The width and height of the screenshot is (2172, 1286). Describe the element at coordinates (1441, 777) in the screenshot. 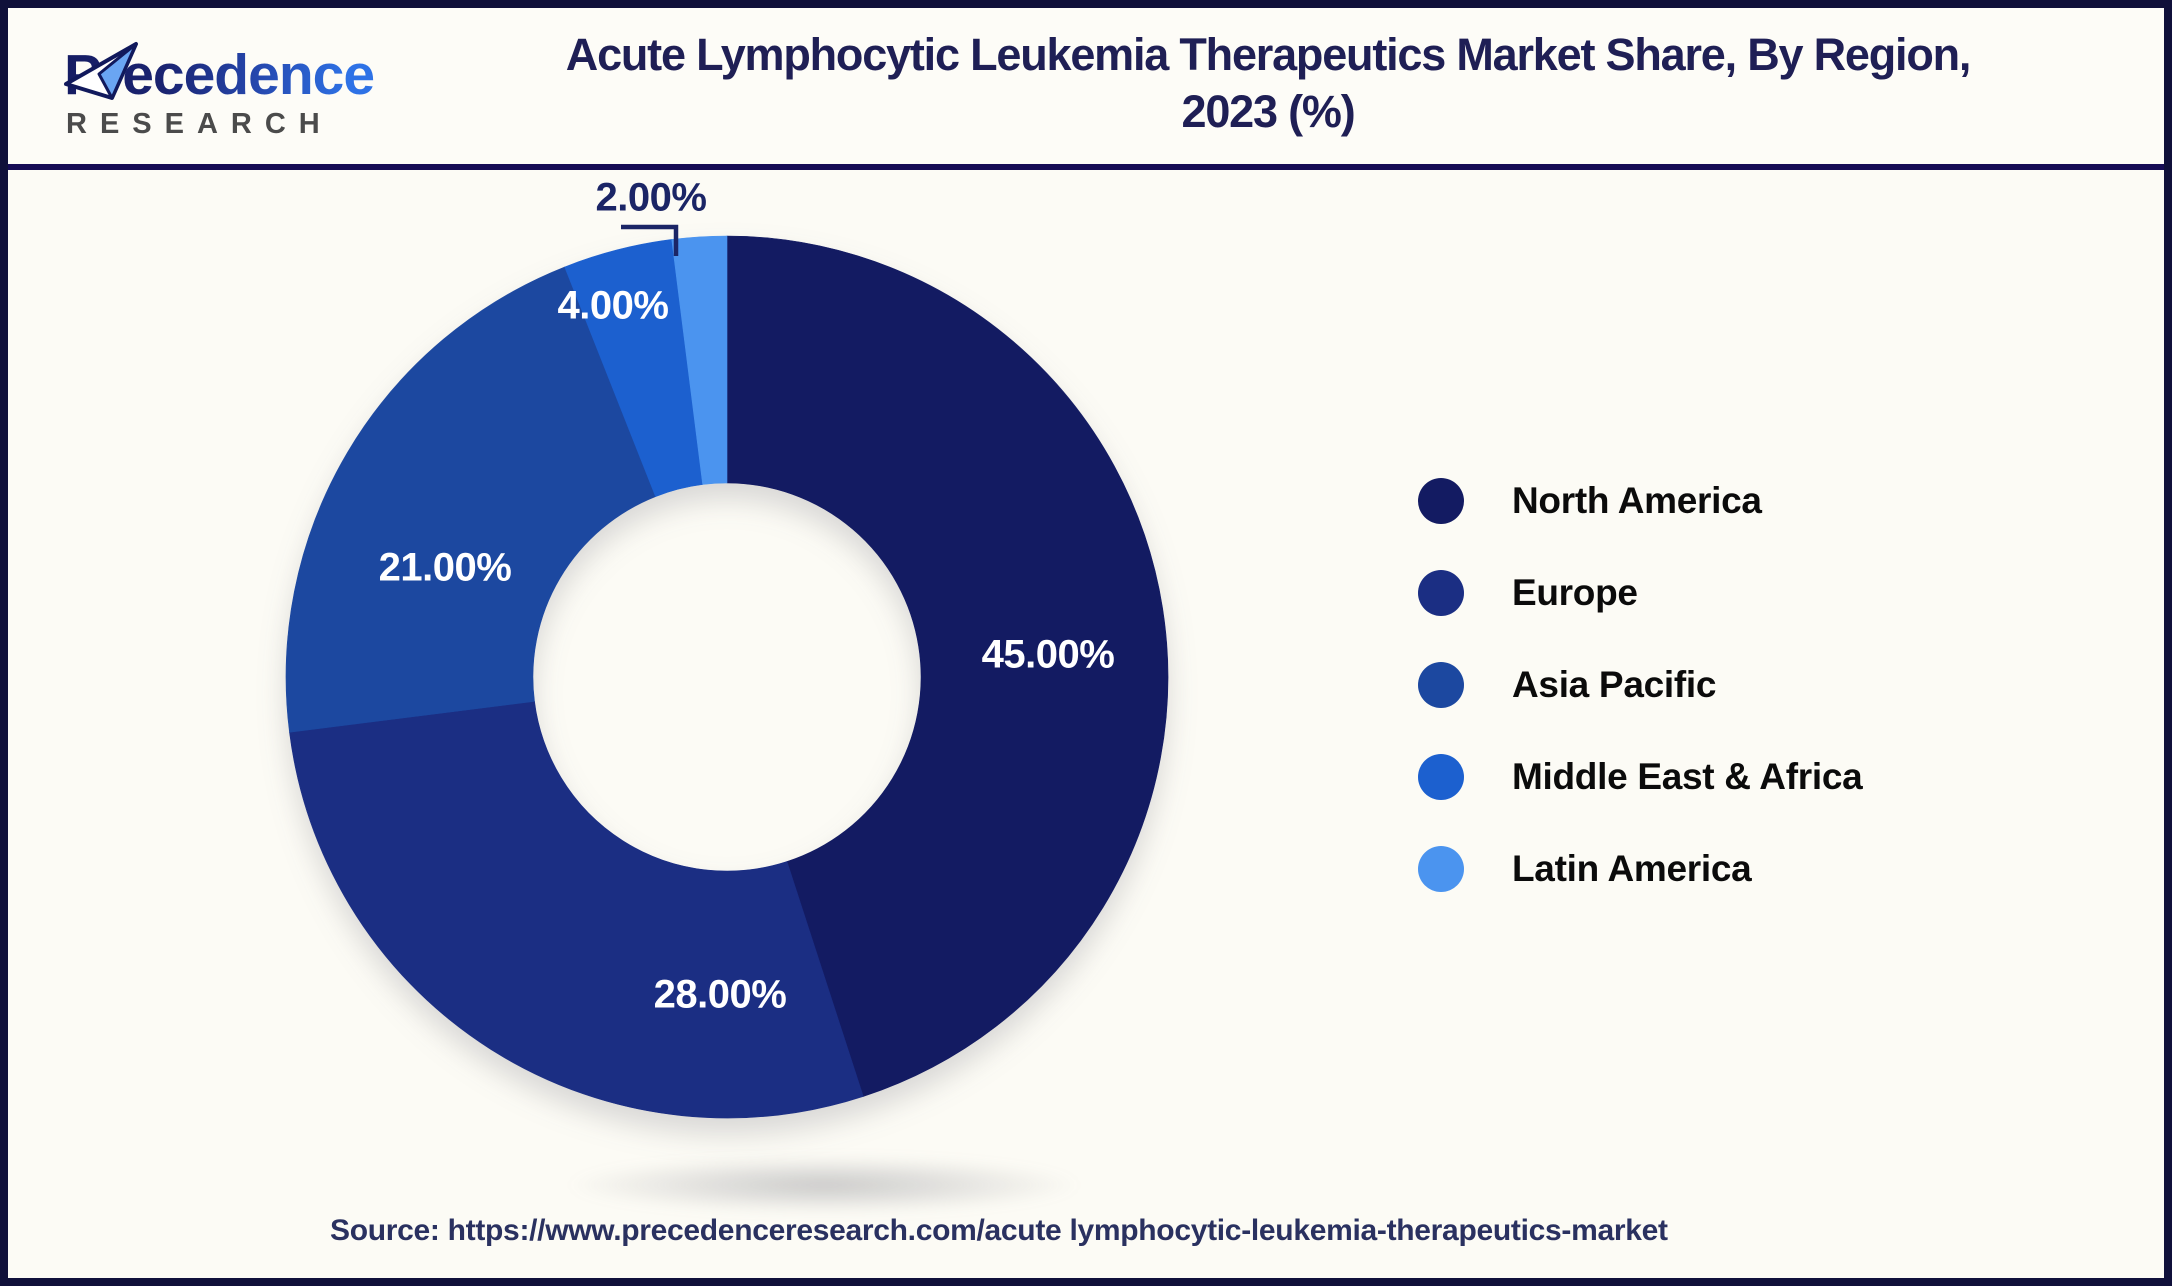

I see `legend-swatch-middle-east-africa` at that location.